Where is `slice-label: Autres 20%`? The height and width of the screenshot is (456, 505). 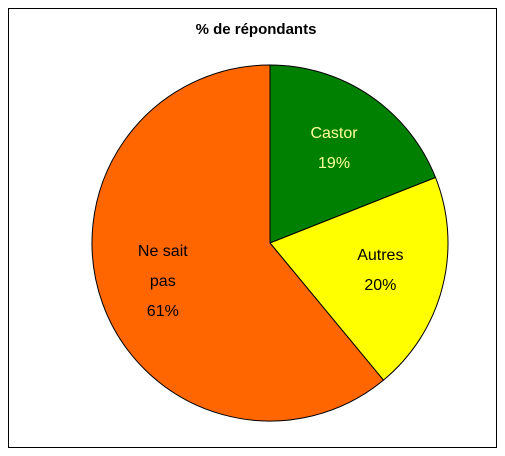
slice-label: Autres 20% is located at coordinates (380, 271).